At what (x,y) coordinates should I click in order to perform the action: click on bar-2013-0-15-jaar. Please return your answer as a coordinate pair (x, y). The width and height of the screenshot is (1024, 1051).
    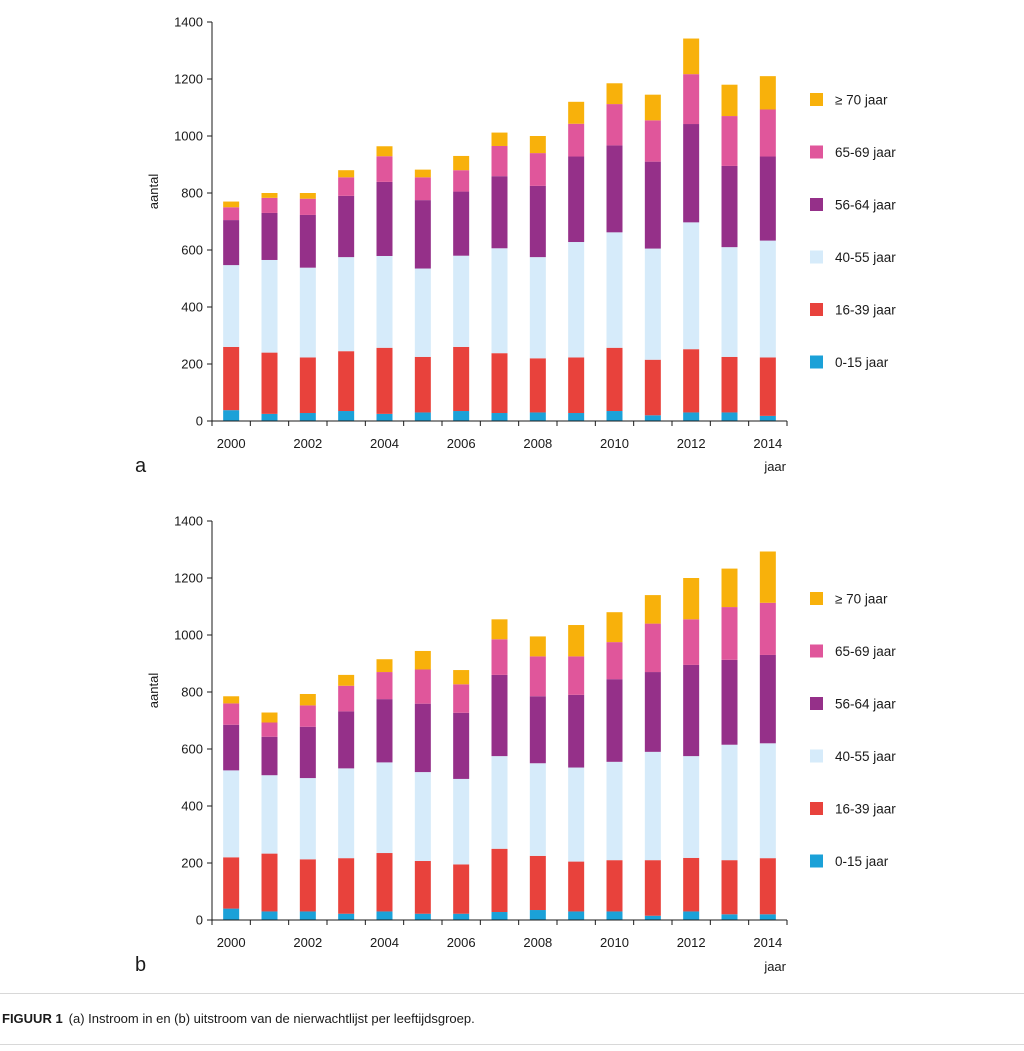
    Looking at the image, I should click on (729, 416).